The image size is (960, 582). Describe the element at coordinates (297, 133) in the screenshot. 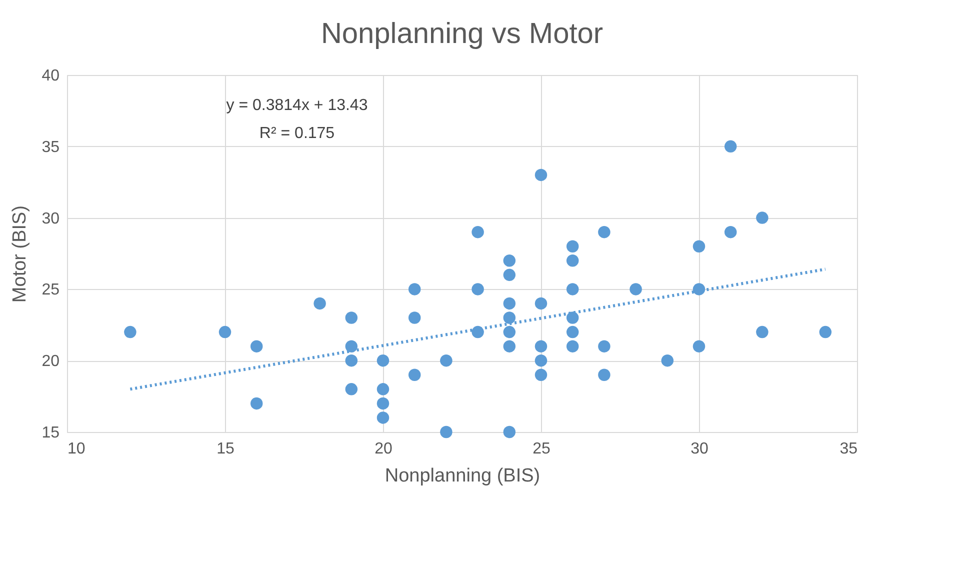

I see `annotation: R² = 0.175` at that location.